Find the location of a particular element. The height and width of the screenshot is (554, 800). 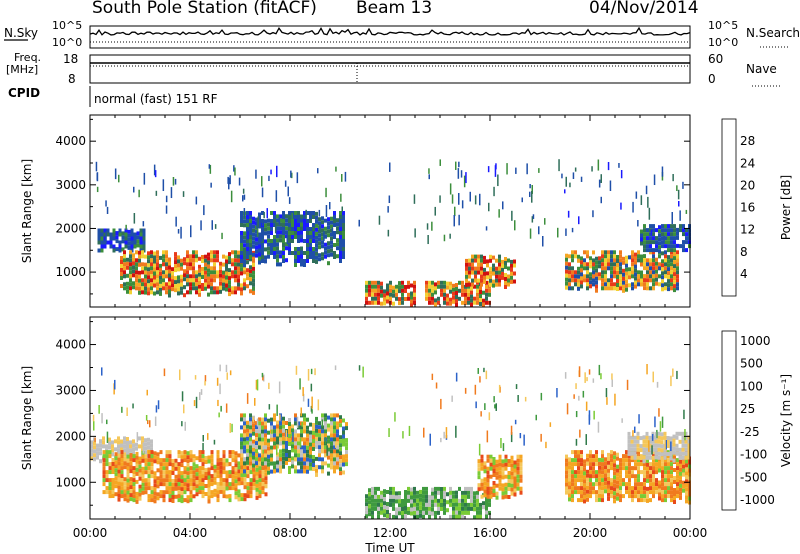

freq-tick-bottom: 8 is located at coordinates (72, 79).